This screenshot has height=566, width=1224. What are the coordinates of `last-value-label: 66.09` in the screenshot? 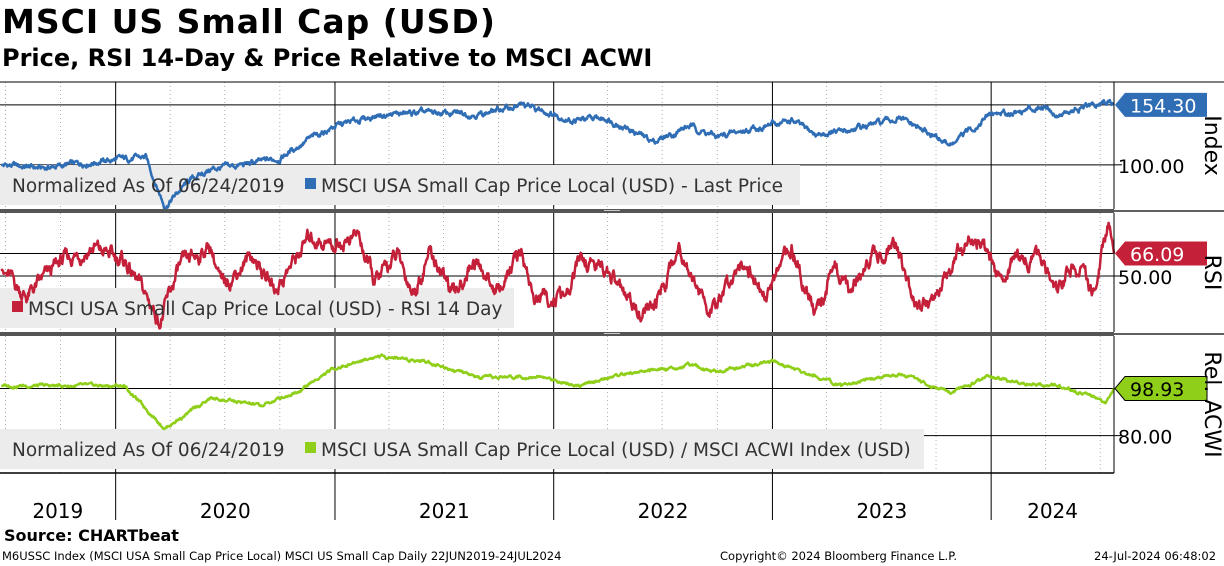 It's located at (1157, 255).